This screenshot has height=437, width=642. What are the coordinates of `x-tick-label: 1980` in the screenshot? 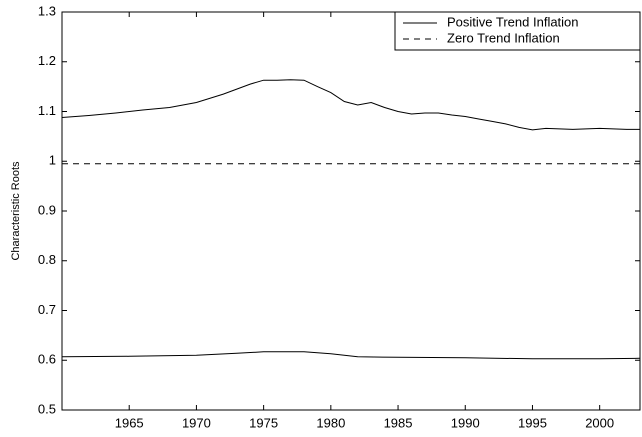 It's located at (330, 422).